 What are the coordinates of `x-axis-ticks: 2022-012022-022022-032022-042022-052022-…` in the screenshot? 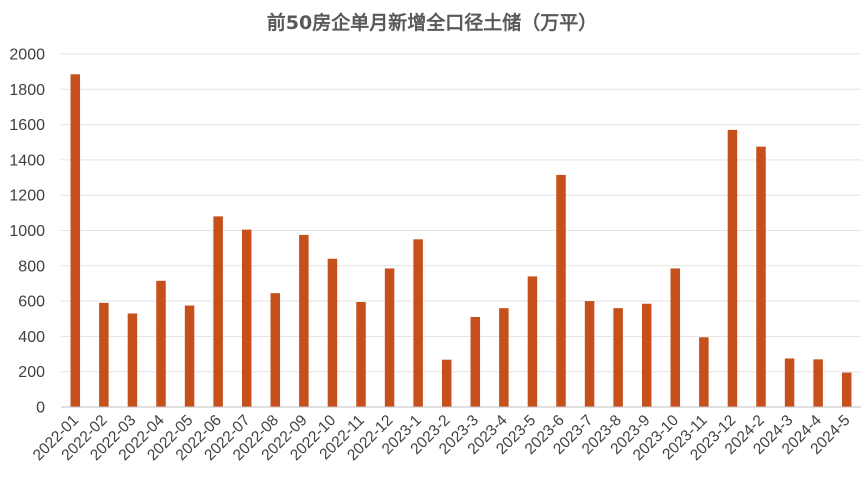 It's located at (442, 438).